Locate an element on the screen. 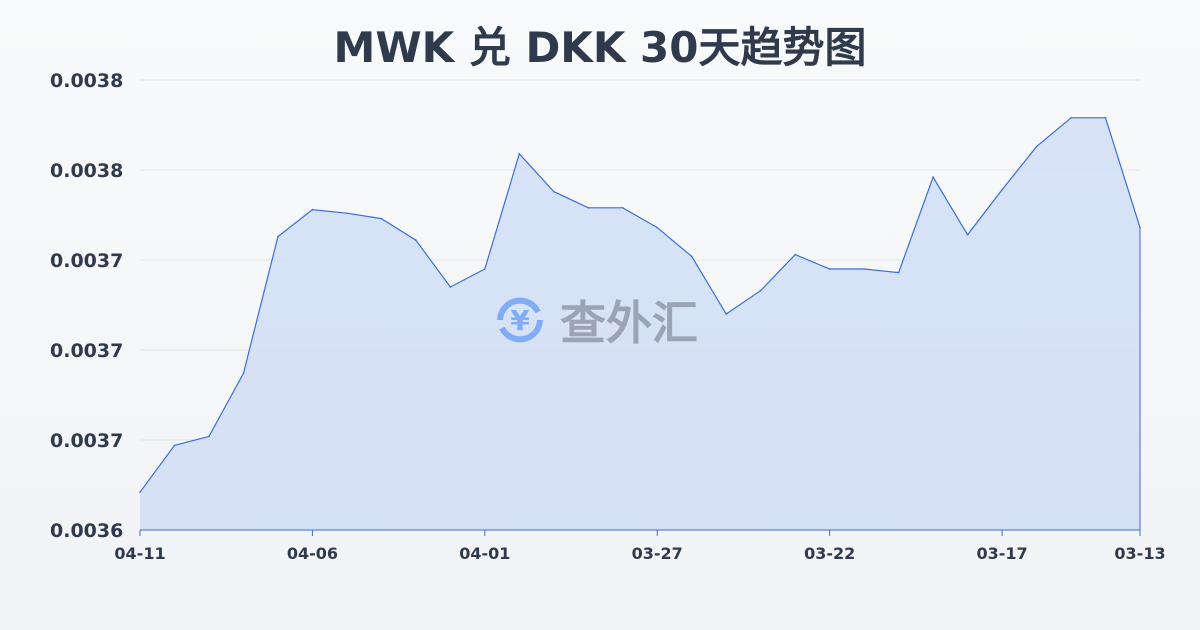  y-tick-label: 0.0036 is located at coordinates (86, 531).